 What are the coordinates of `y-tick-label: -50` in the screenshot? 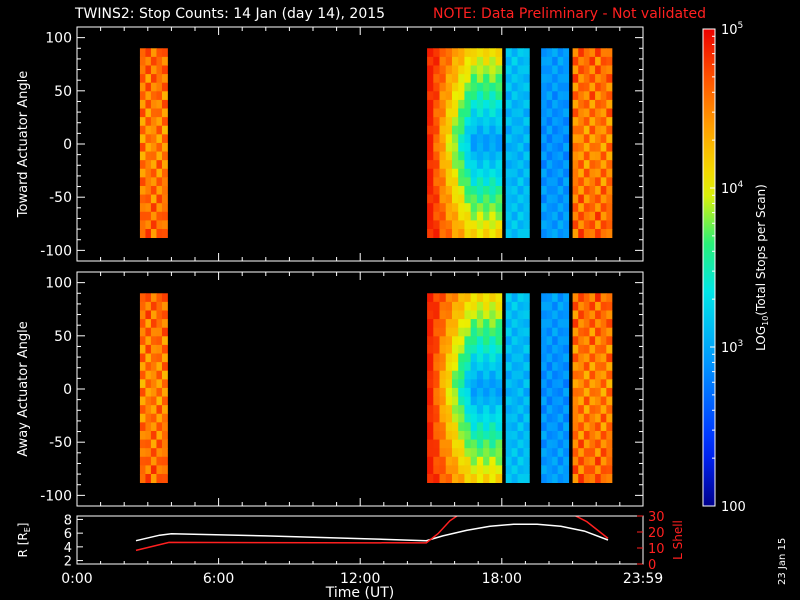 It's located at (60, 443).